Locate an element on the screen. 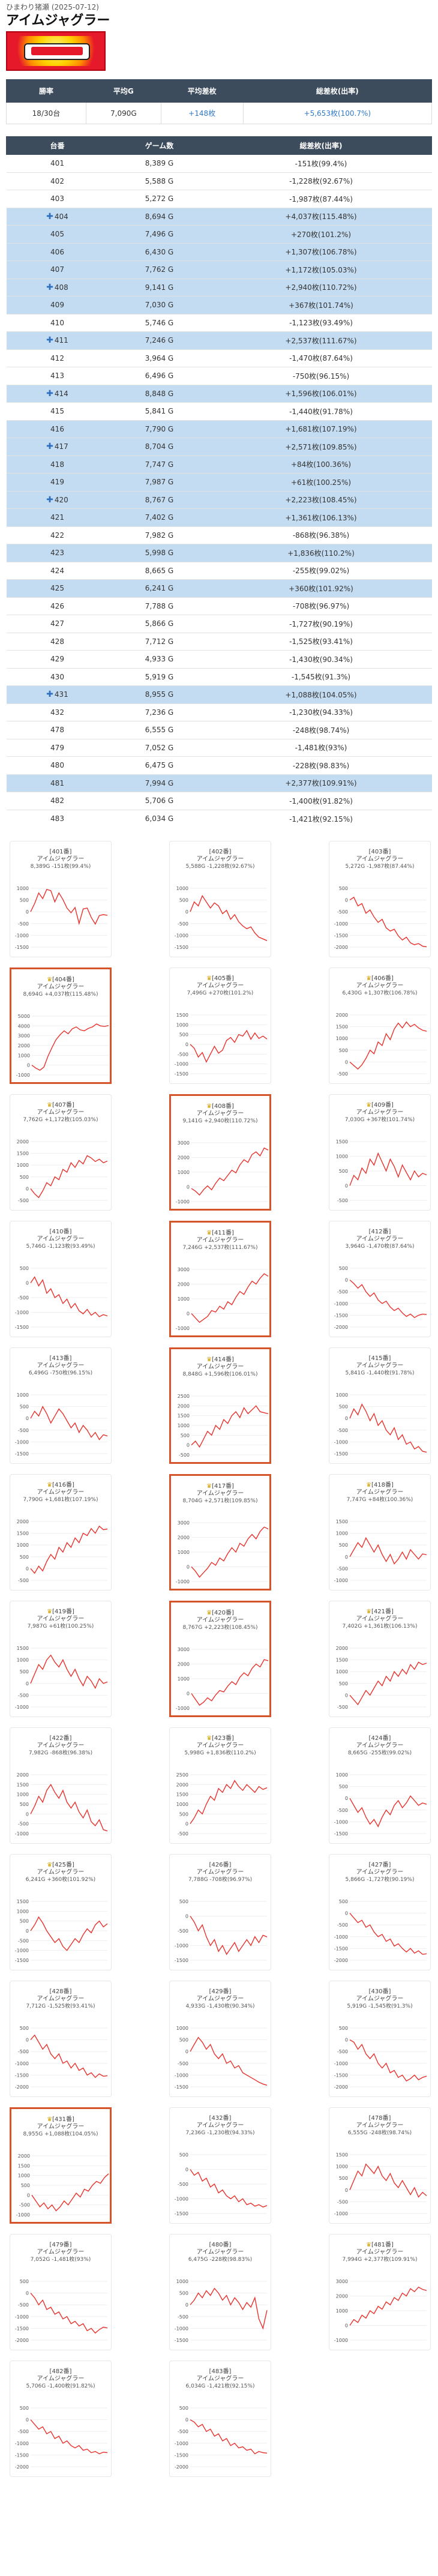  table-row: 423 5,998 G +1,836枚(110.2%) is located at coordinates (219, 553).